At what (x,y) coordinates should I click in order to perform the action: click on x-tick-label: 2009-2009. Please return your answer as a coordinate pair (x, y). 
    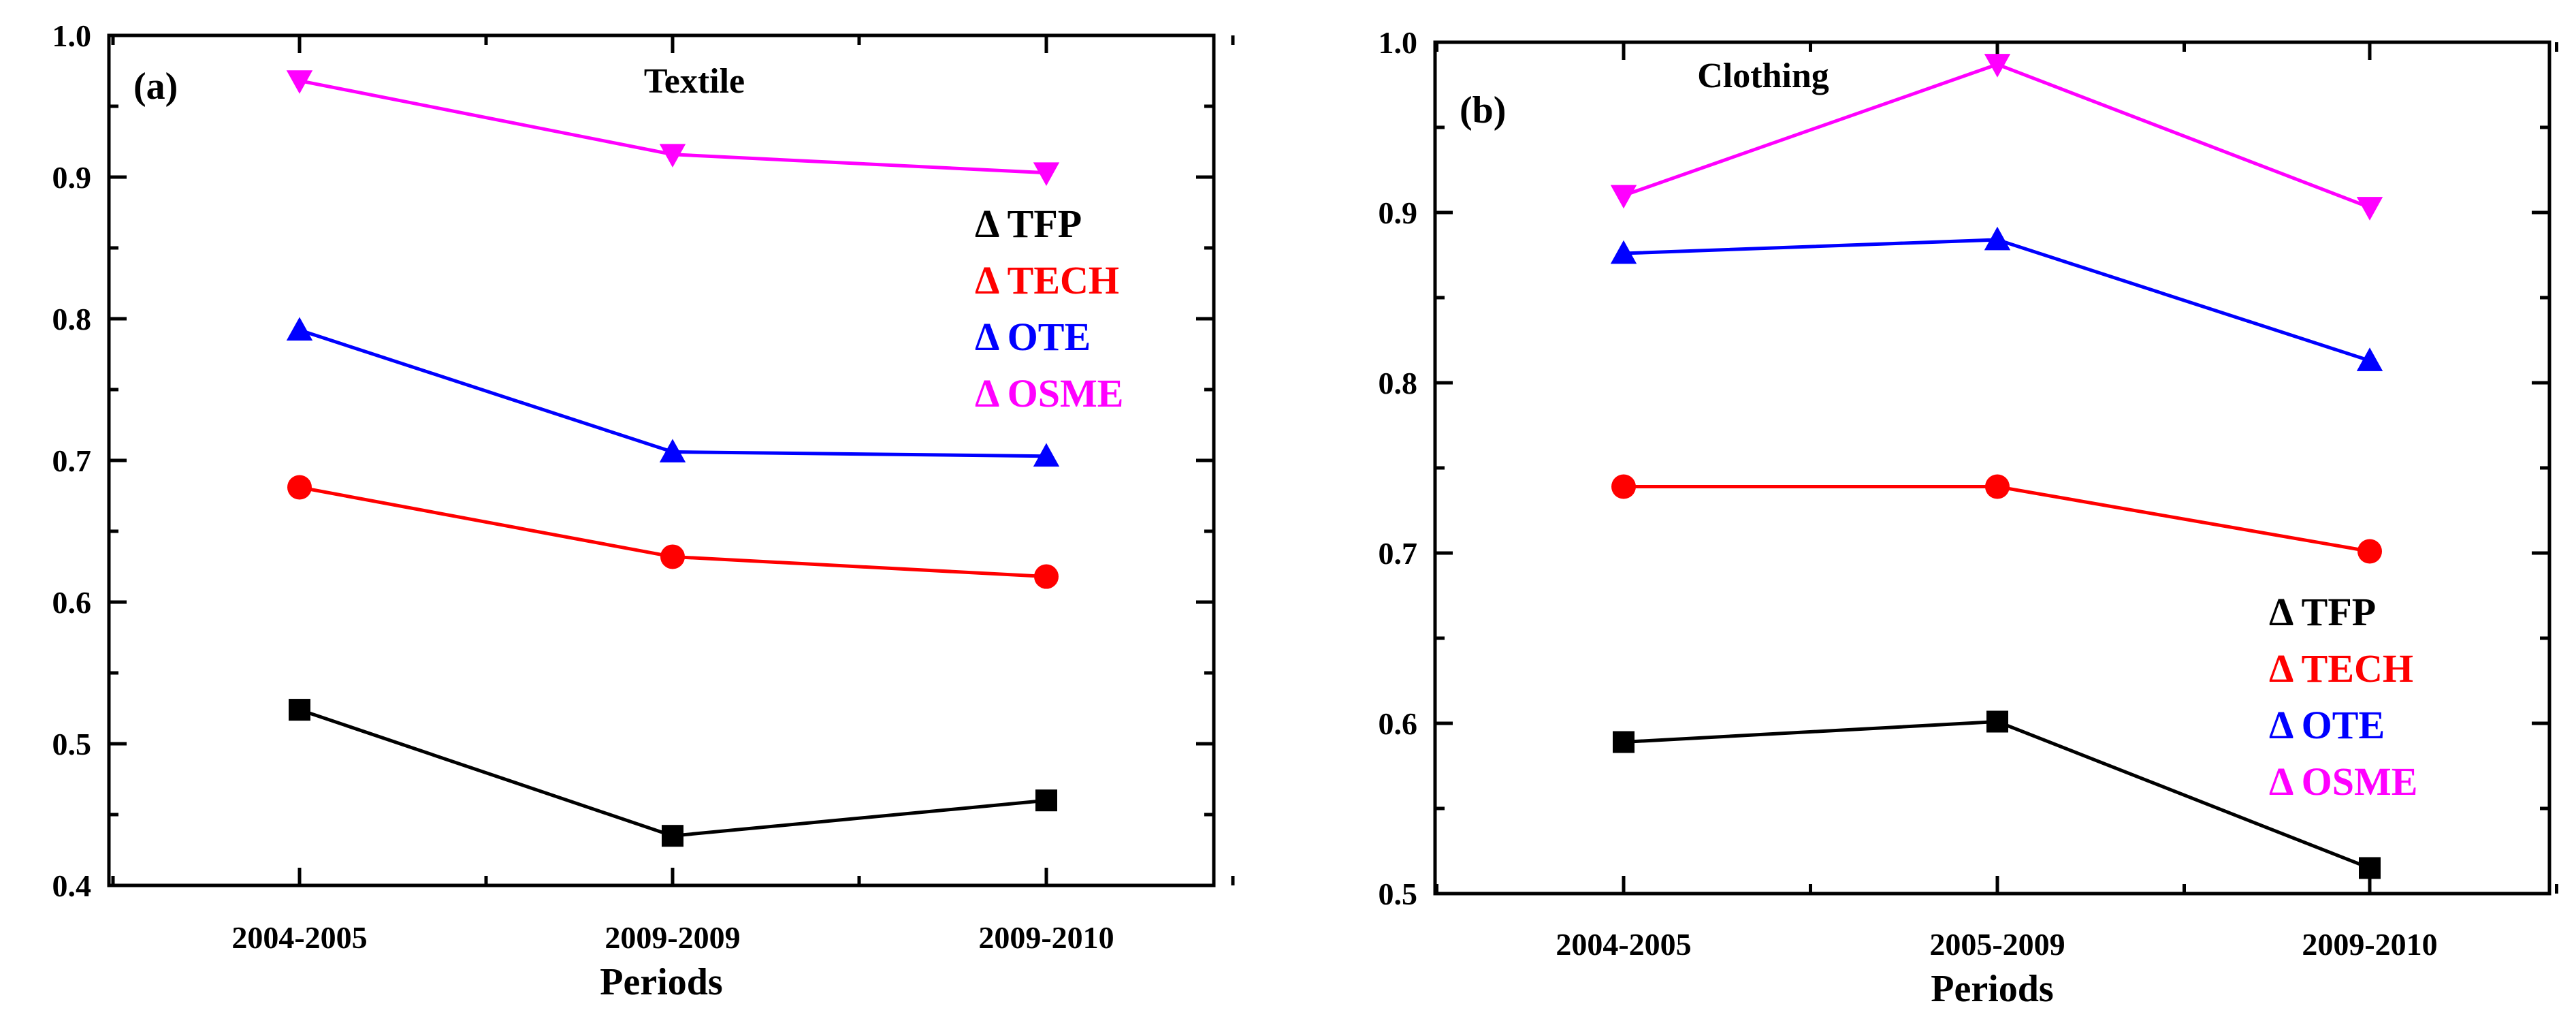
    Looking at the image, I should click on (673, 937).